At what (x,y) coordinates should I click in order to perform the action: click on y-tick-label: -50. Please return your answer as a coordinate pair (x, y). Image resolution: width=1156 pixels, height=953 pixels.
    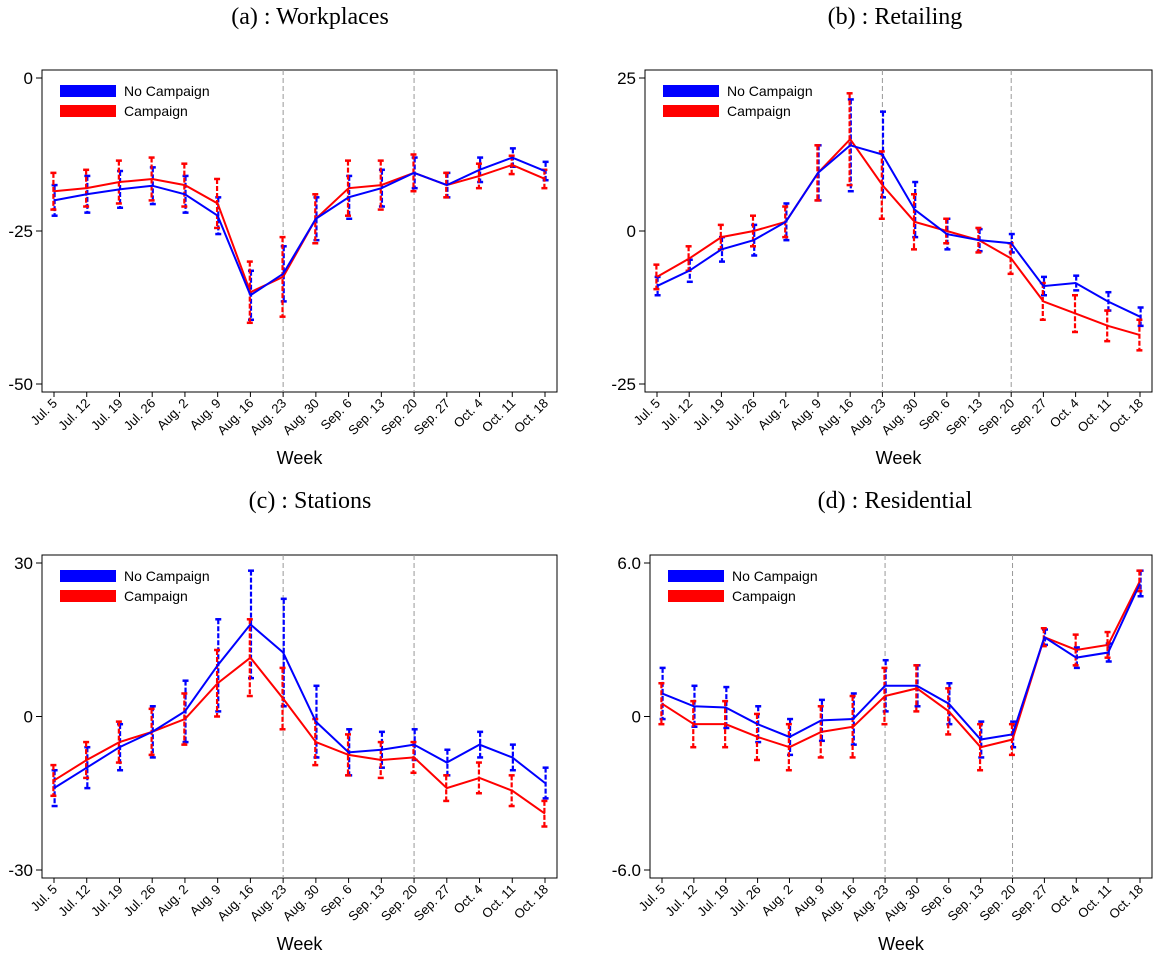
    Looking at the image, I should click on (20, 384).